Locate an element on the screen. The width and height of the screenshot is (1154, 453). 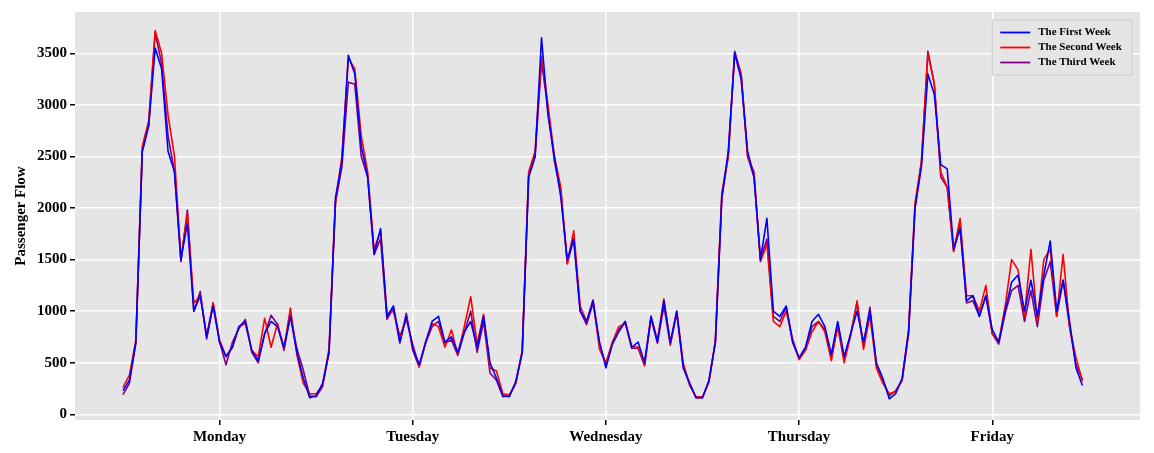
y-tick-label: 1000 is located at coordinates (52, 310).